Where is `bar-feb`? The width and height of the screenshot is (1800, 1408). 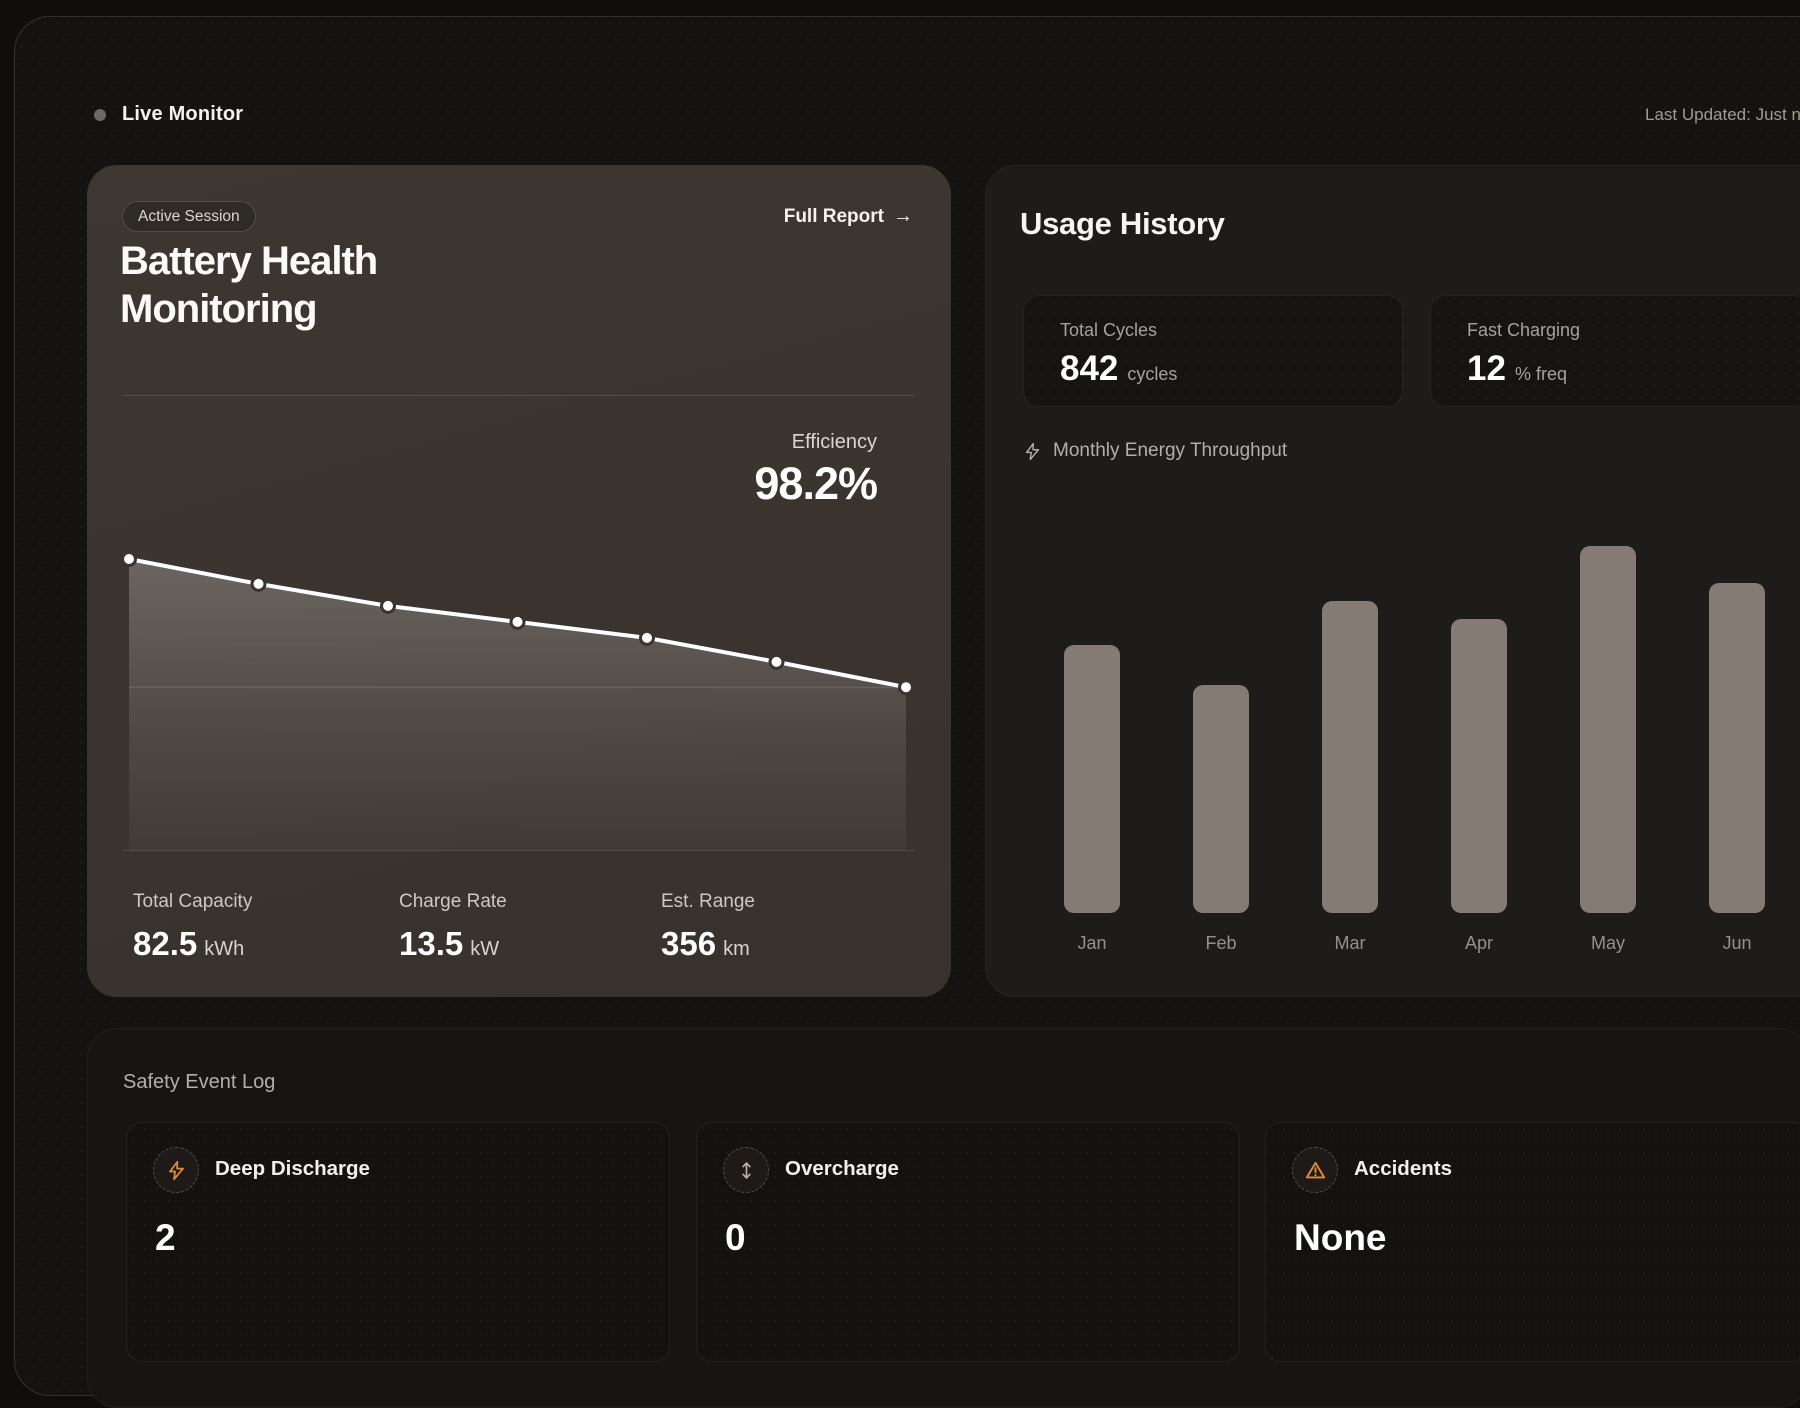
bar-feb is located at coordinates (1221, 799).